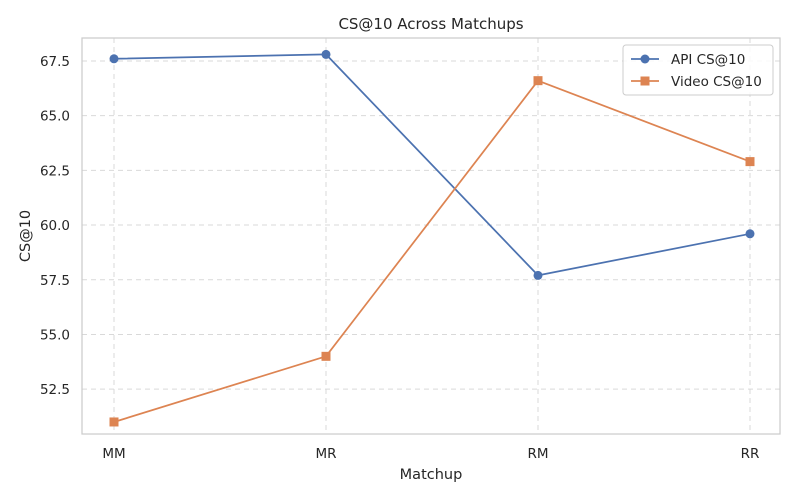  Describe the element at coordinates (55, 335) in the screenshot. I see `y-tick-label: 55.0` at that location.